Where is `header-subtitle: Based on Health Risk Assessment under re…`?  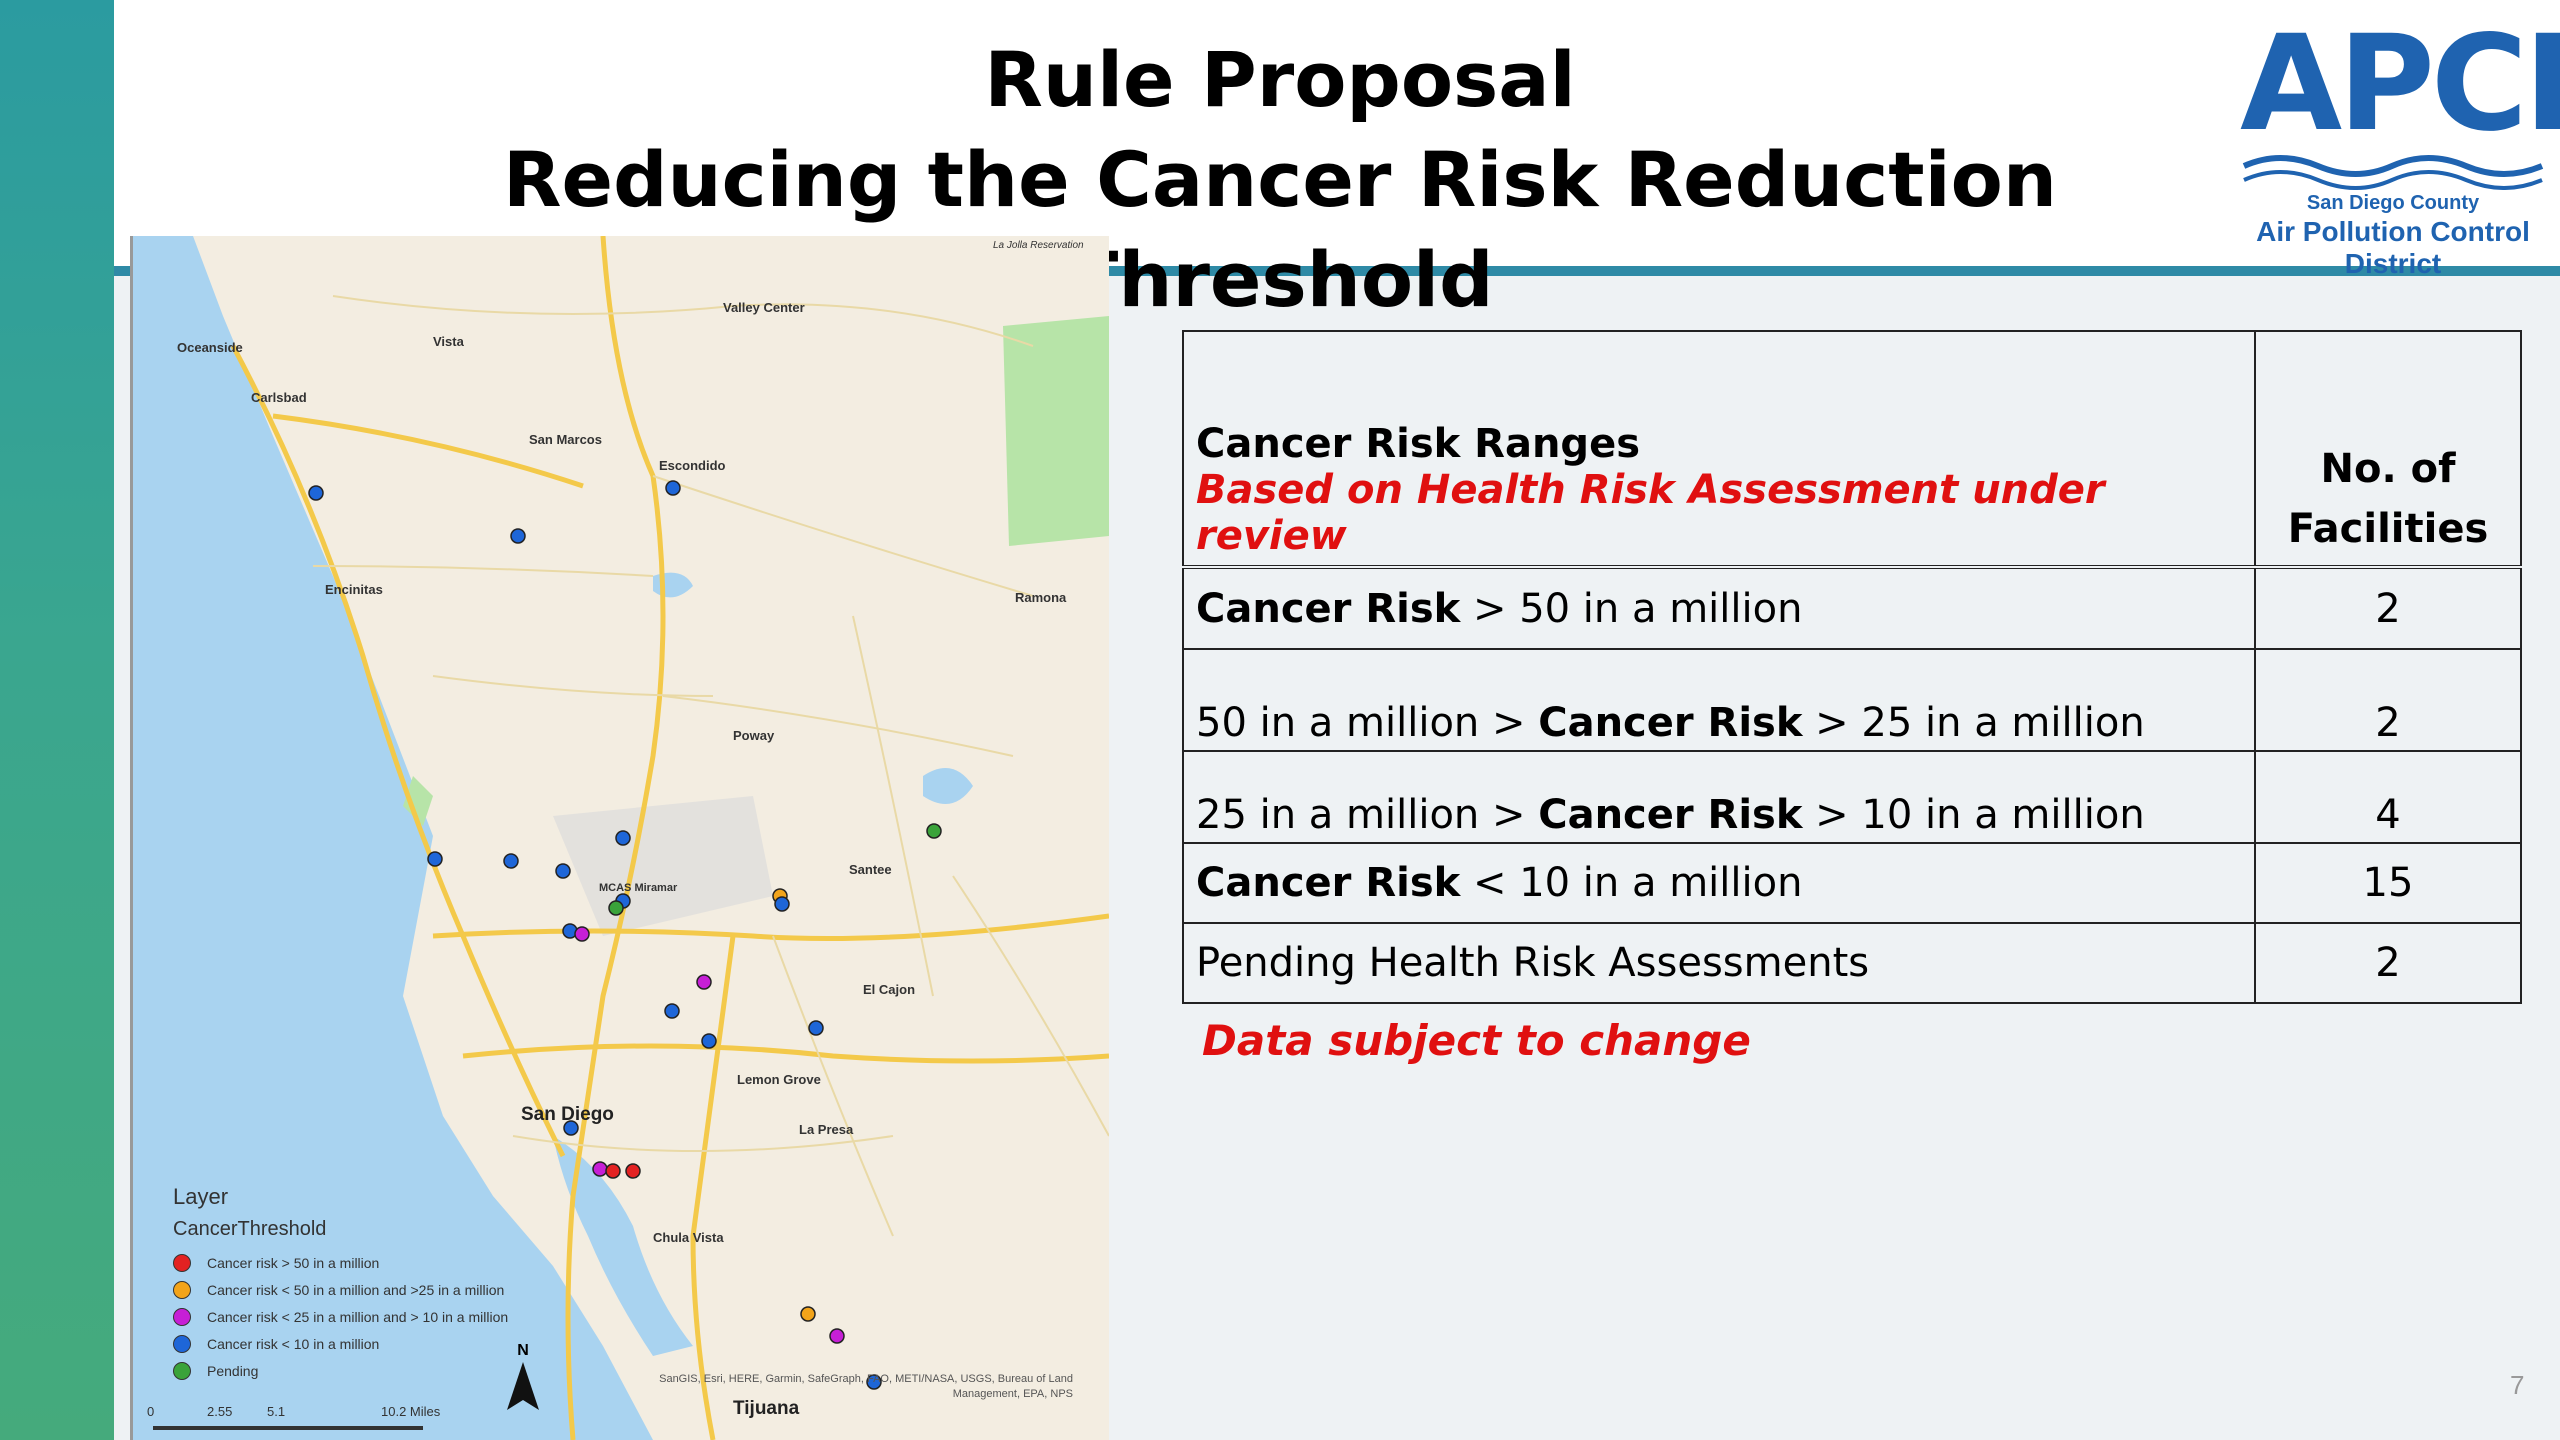 header-subtitle: Based on Health Risk Assessment under re… is located at coordinates (1650, 513).